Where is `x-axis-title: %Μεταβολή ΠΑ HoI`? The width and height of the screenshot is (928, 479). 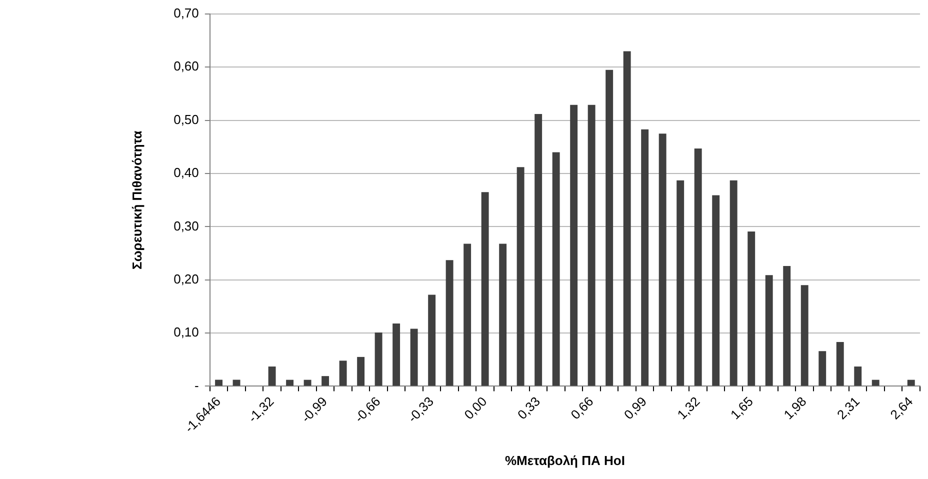
x-axis-title: %Μεταβολή ΠΑ HoI is located at coordinates (564, 460).